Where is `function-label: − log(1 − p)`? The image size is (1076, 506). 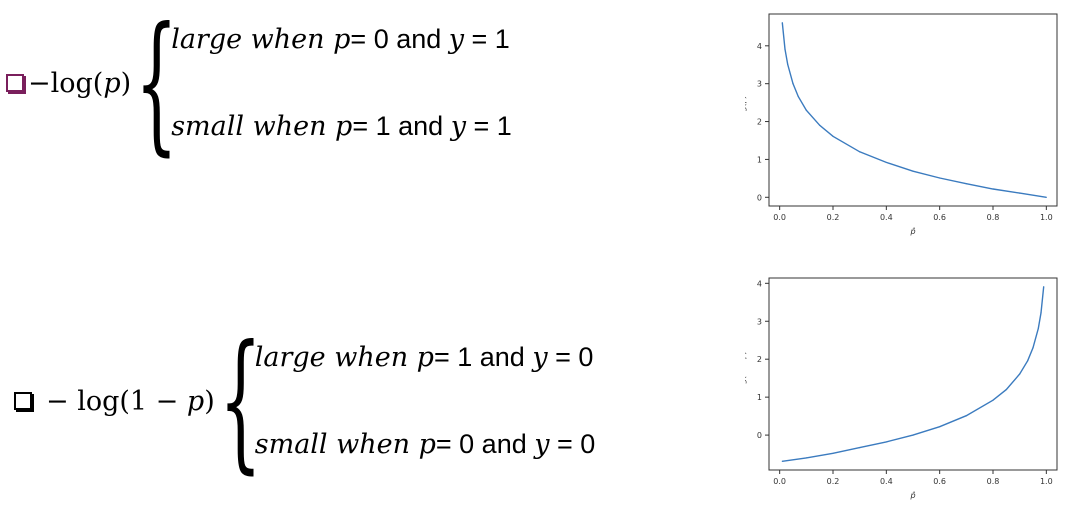 function-label: − log(1 − p) is located at coordinates (130, 401).